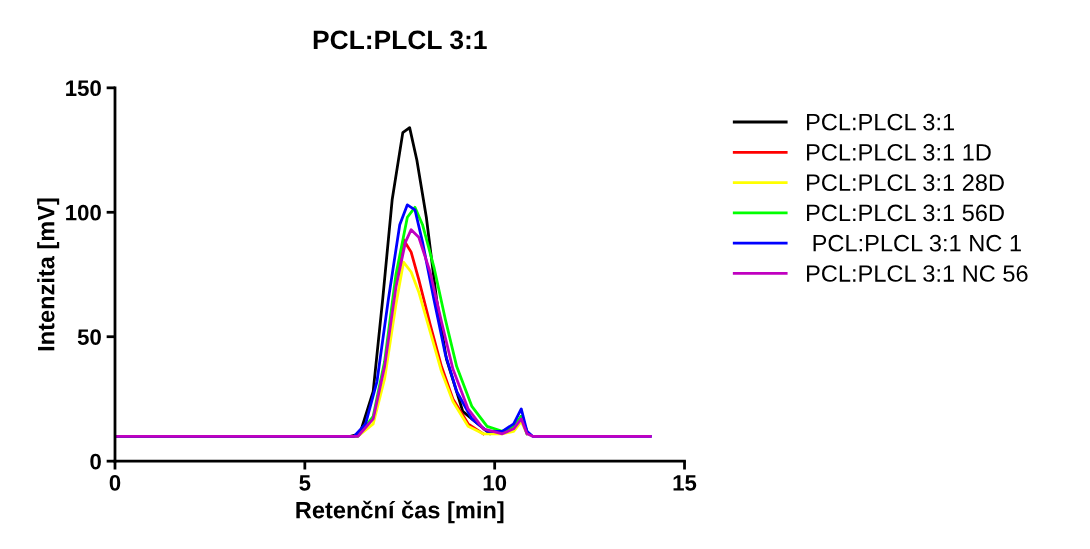 The image size is (1090, 549). What do you see at coordinates (495, 482) in the screenshot?
I see `x-tick-label: 10` at bounding box center [495, 482].